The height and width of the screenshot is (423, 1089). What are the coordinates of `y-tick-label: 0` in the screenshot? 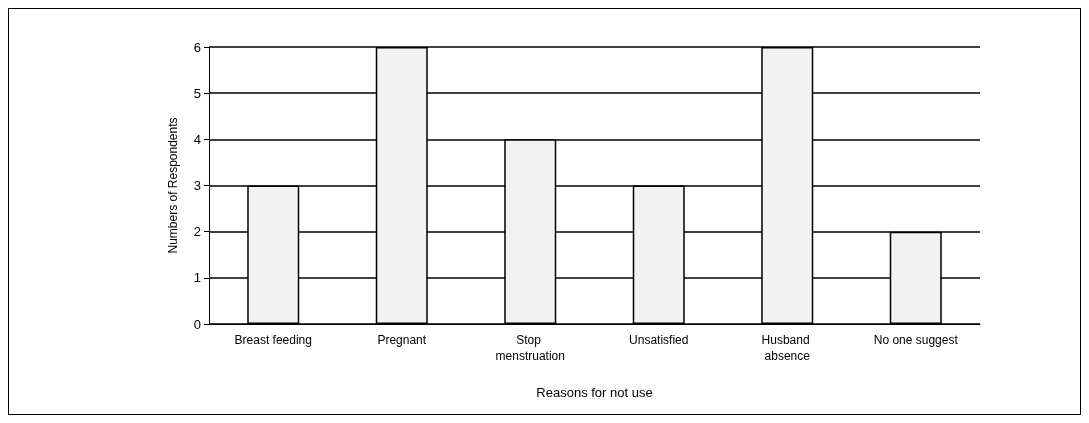 It's located at (197, 324).